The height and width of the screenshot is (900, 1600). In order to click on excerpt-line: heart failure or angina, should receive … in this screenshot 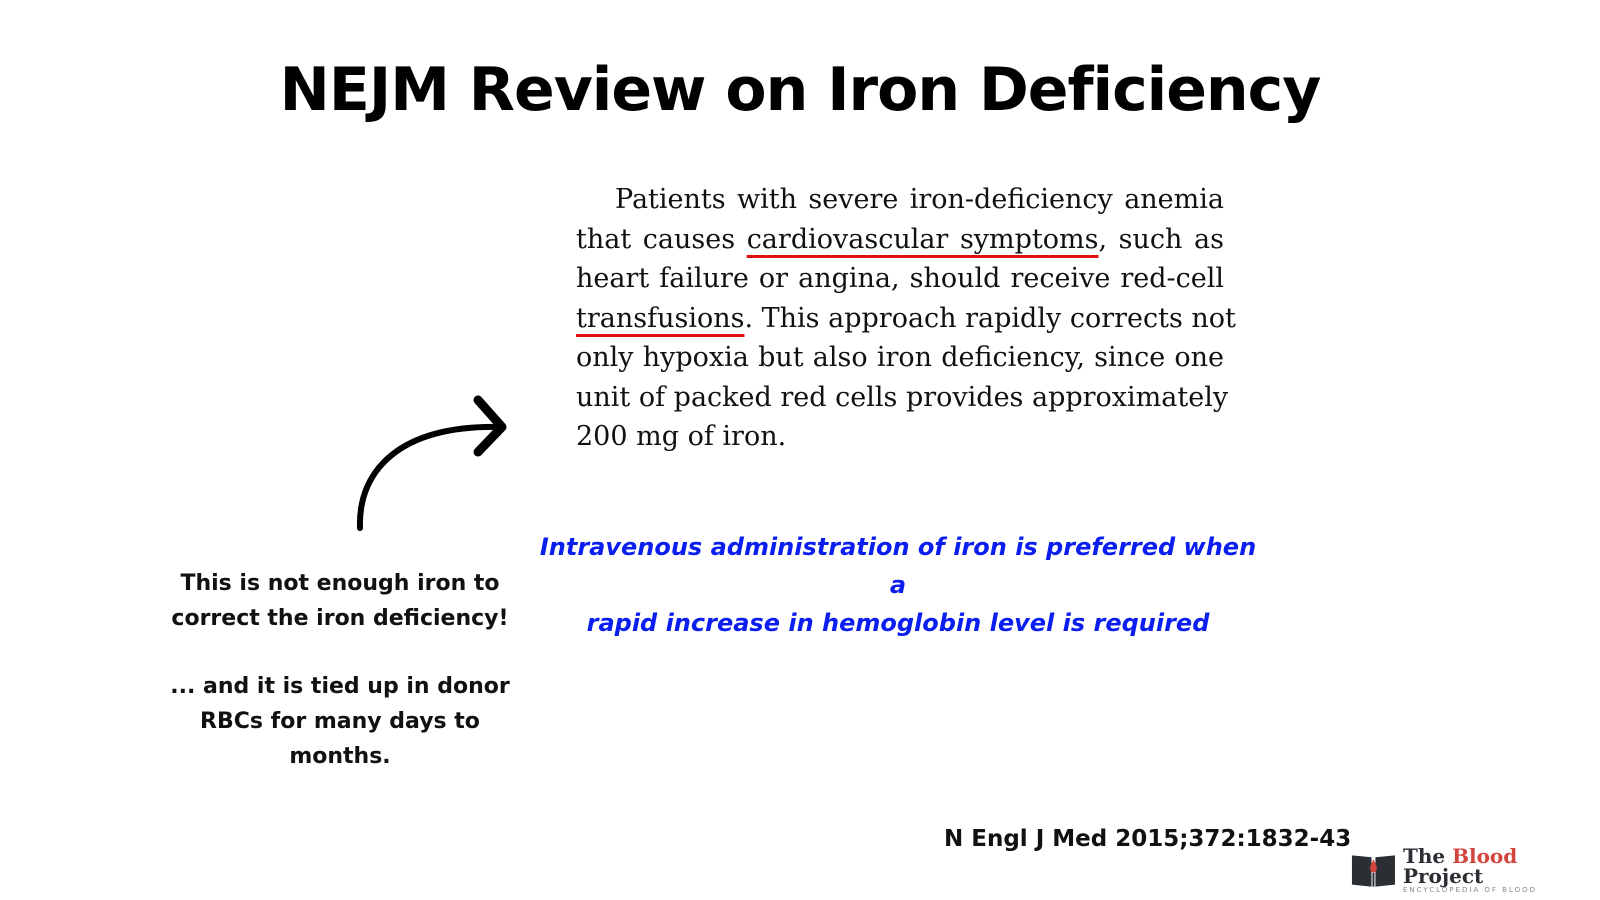, I will do `click(900, 279)`.